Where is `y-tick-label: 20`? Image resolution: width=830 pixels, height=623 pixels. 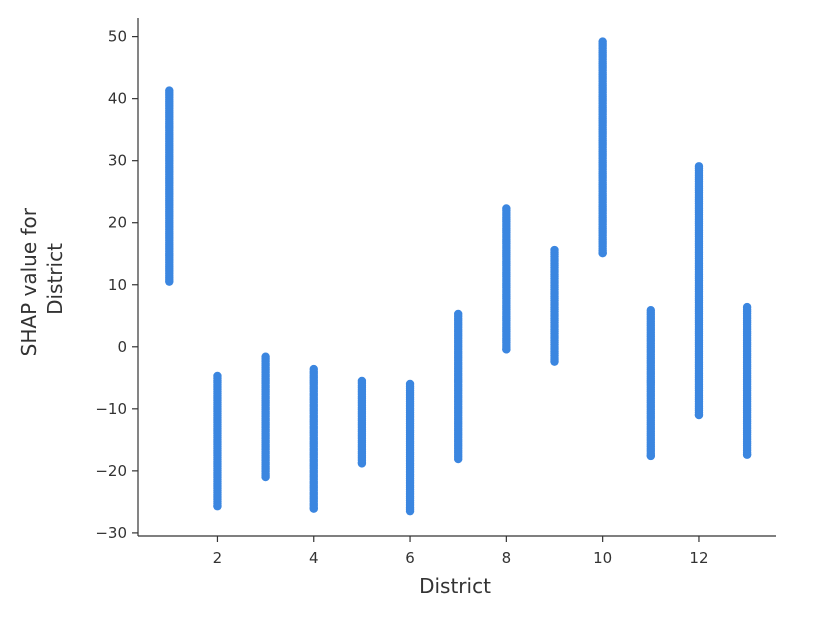 y-tick-label: 20 is located at coordinates (117, 223).